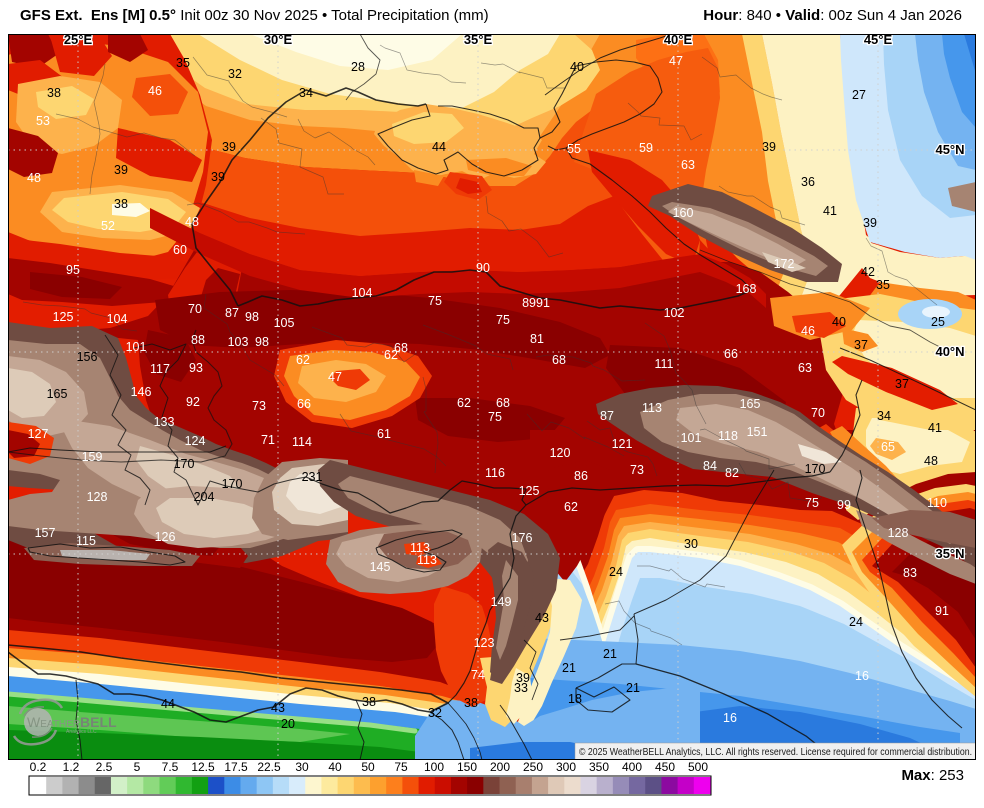  I want to click on svg-text: 59, so click(646, 148).